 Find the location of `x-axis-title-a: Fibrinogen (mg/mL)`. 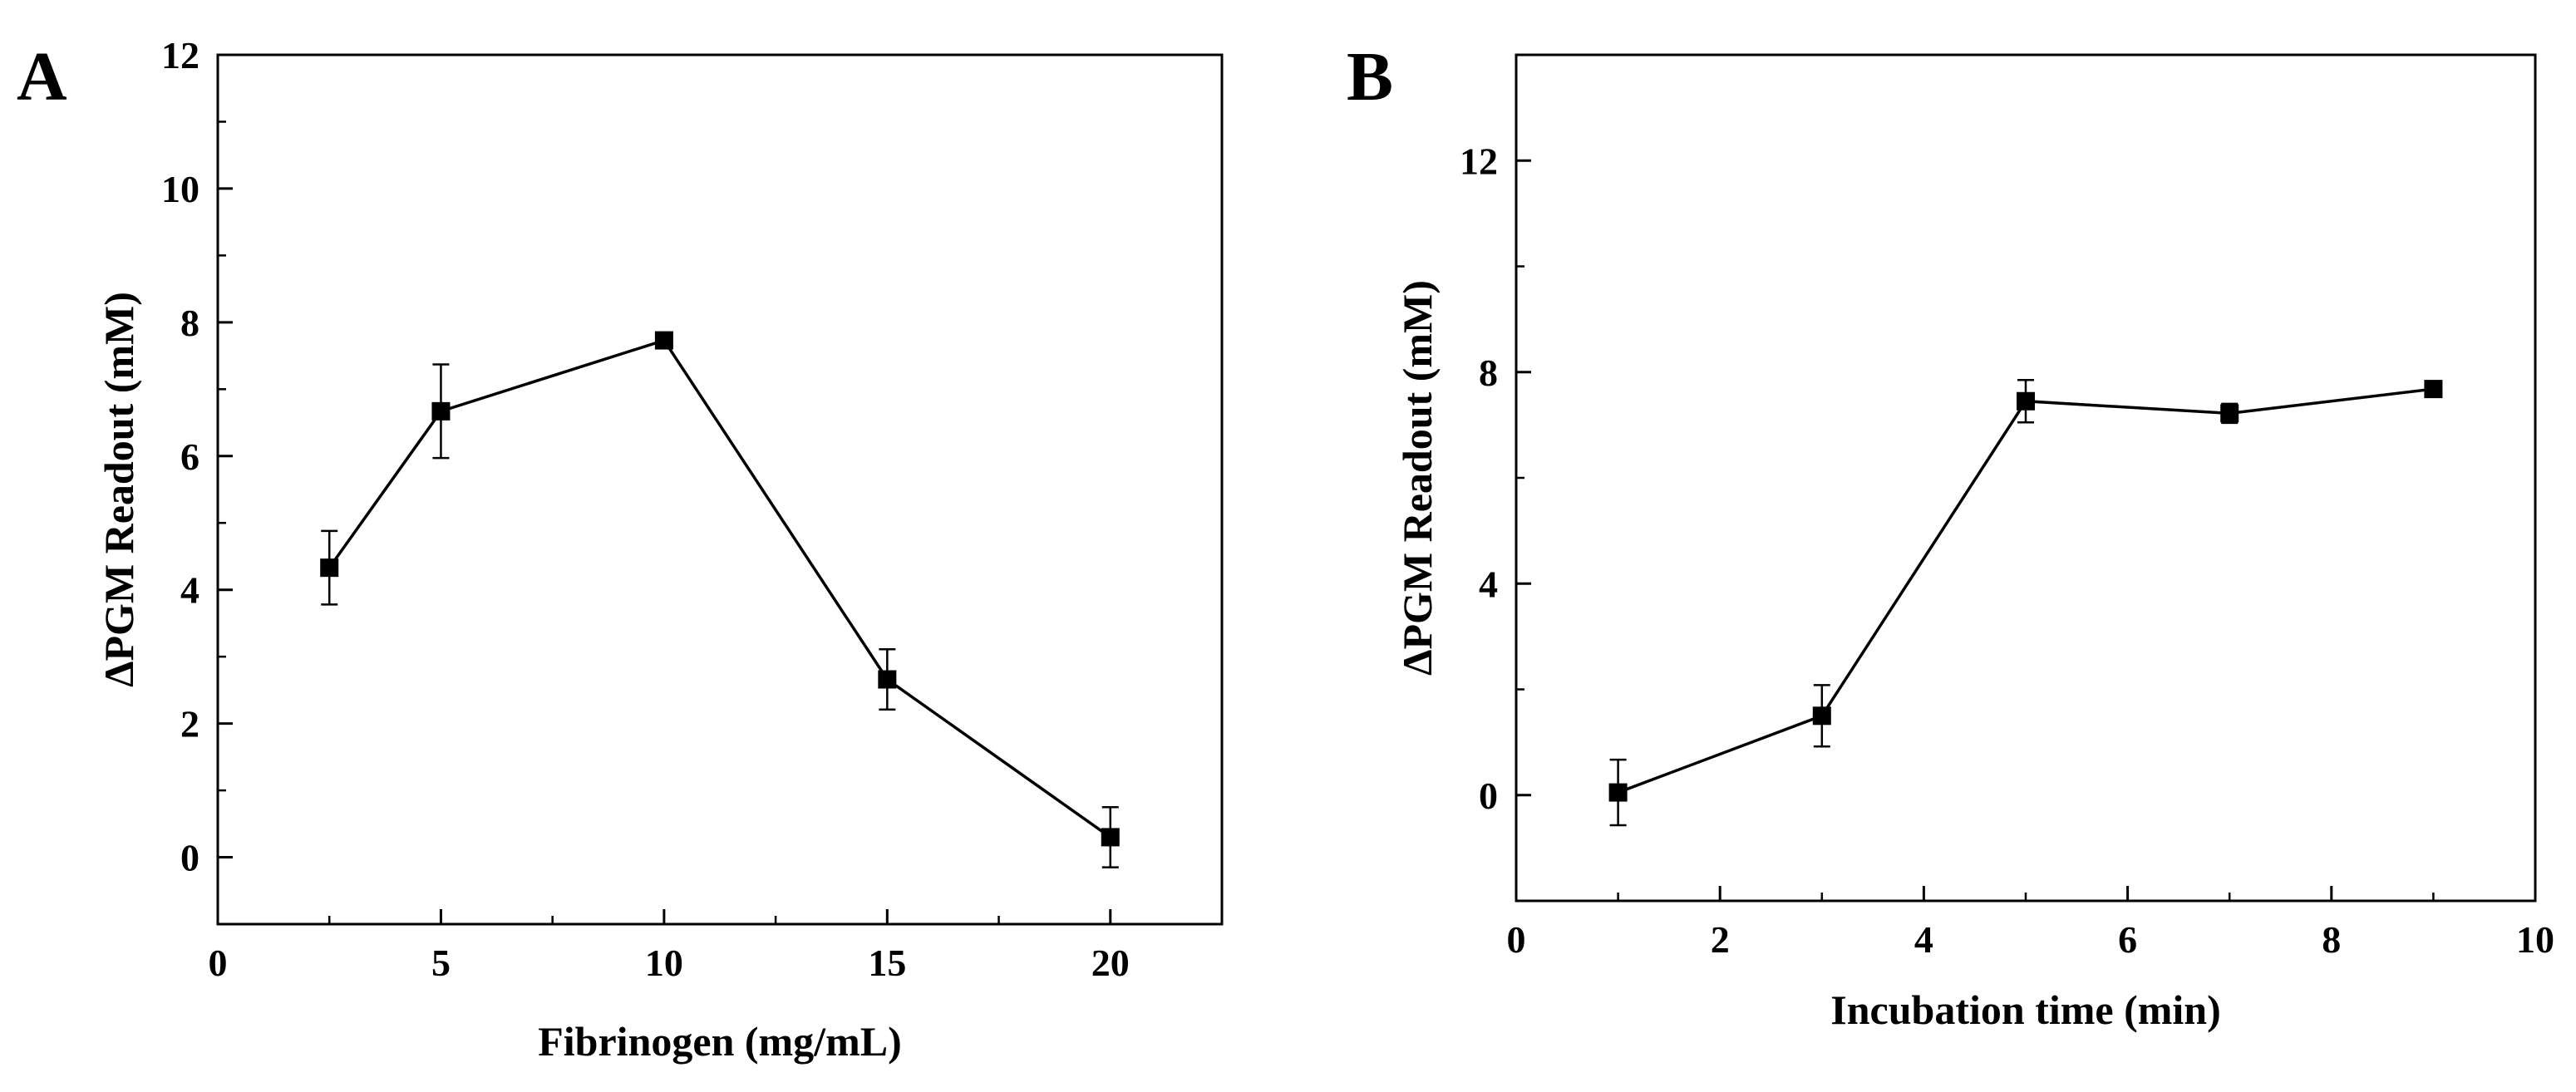

x-axis-title-a: Fibrinogen (mg/mL) is located at coordinates (719, 1041).